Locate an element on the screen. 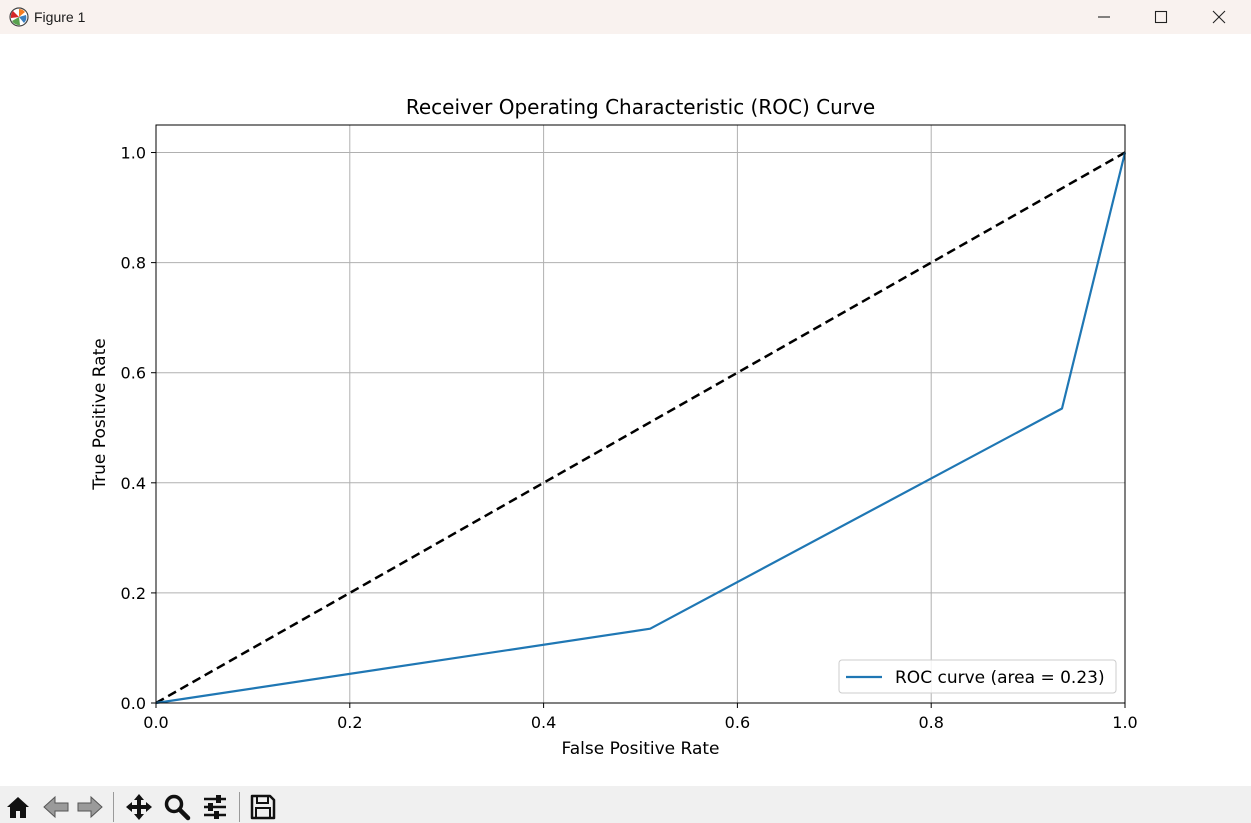 The image size is (1251, 823). x-axis-label: False Positive Rate is located at coordinates (641, 749).